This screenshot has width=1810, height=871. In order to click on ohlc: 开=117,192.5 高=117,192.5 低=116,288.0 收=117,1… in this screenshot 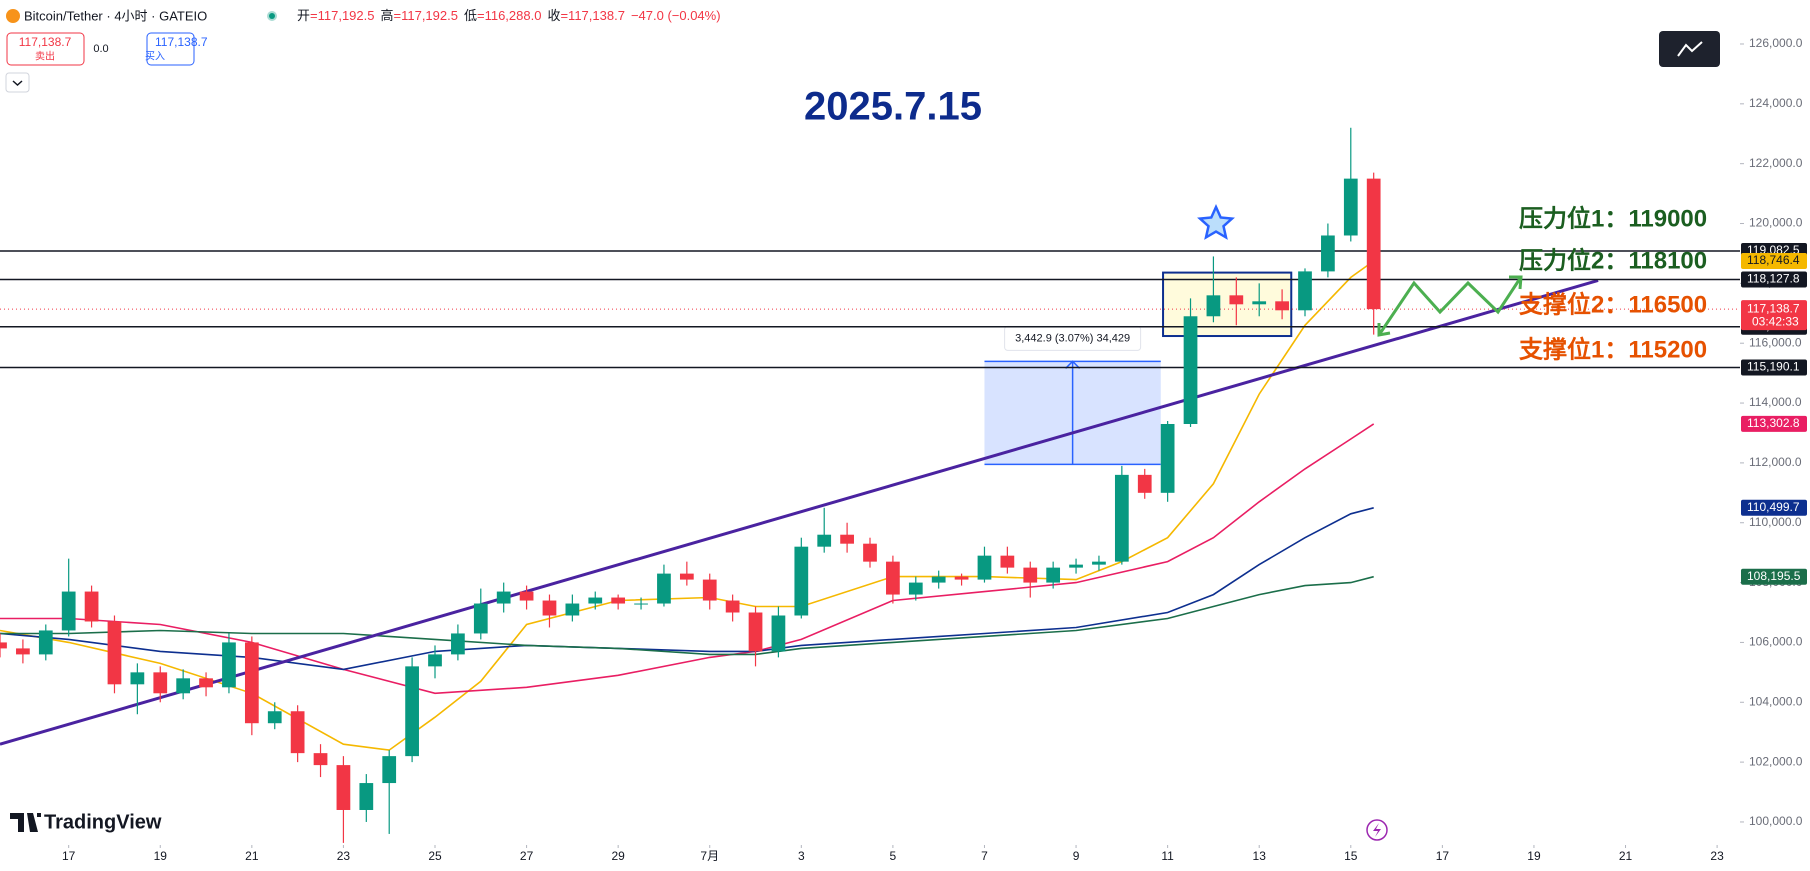, I will do `click(509, 15)`.